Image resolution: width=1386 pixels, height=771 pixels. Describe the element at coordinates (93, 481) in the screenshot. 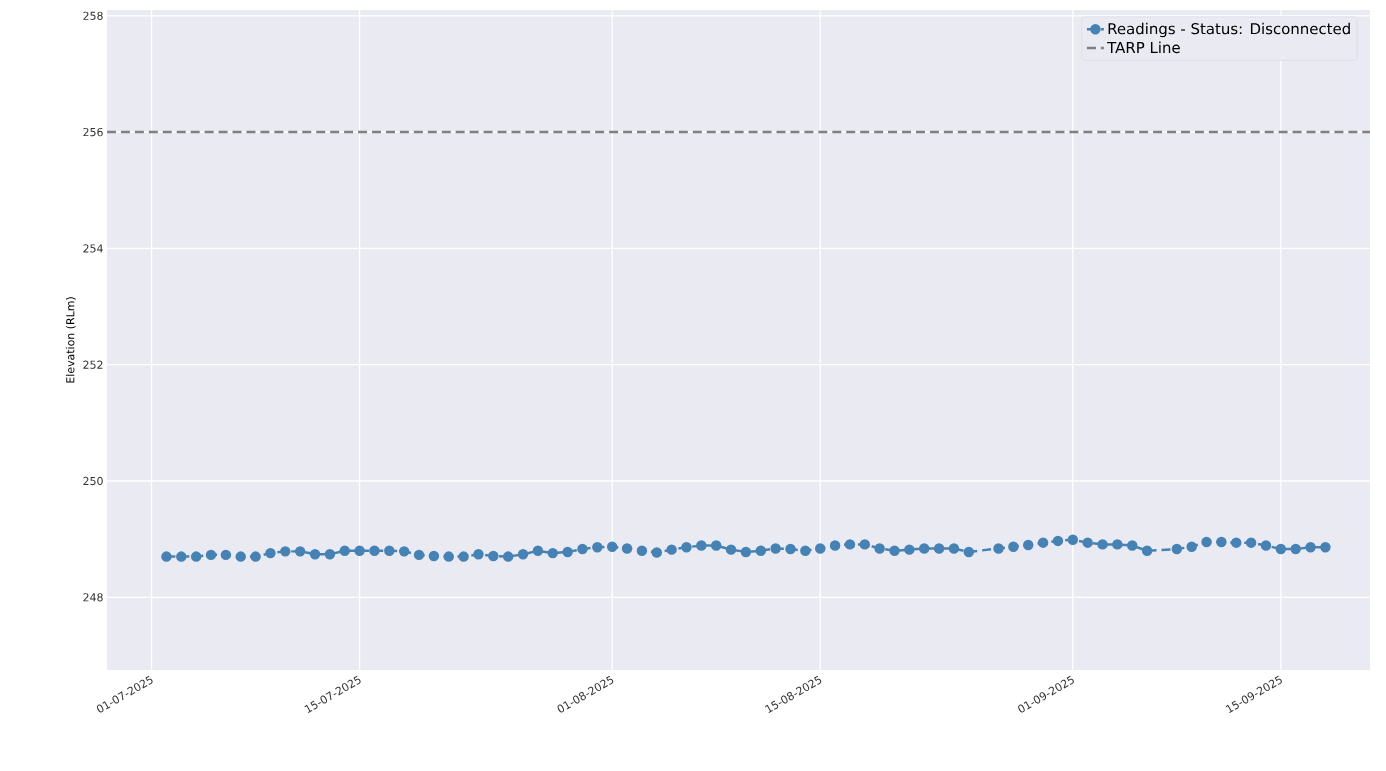

I see `y-tick-label: 250` at that location.